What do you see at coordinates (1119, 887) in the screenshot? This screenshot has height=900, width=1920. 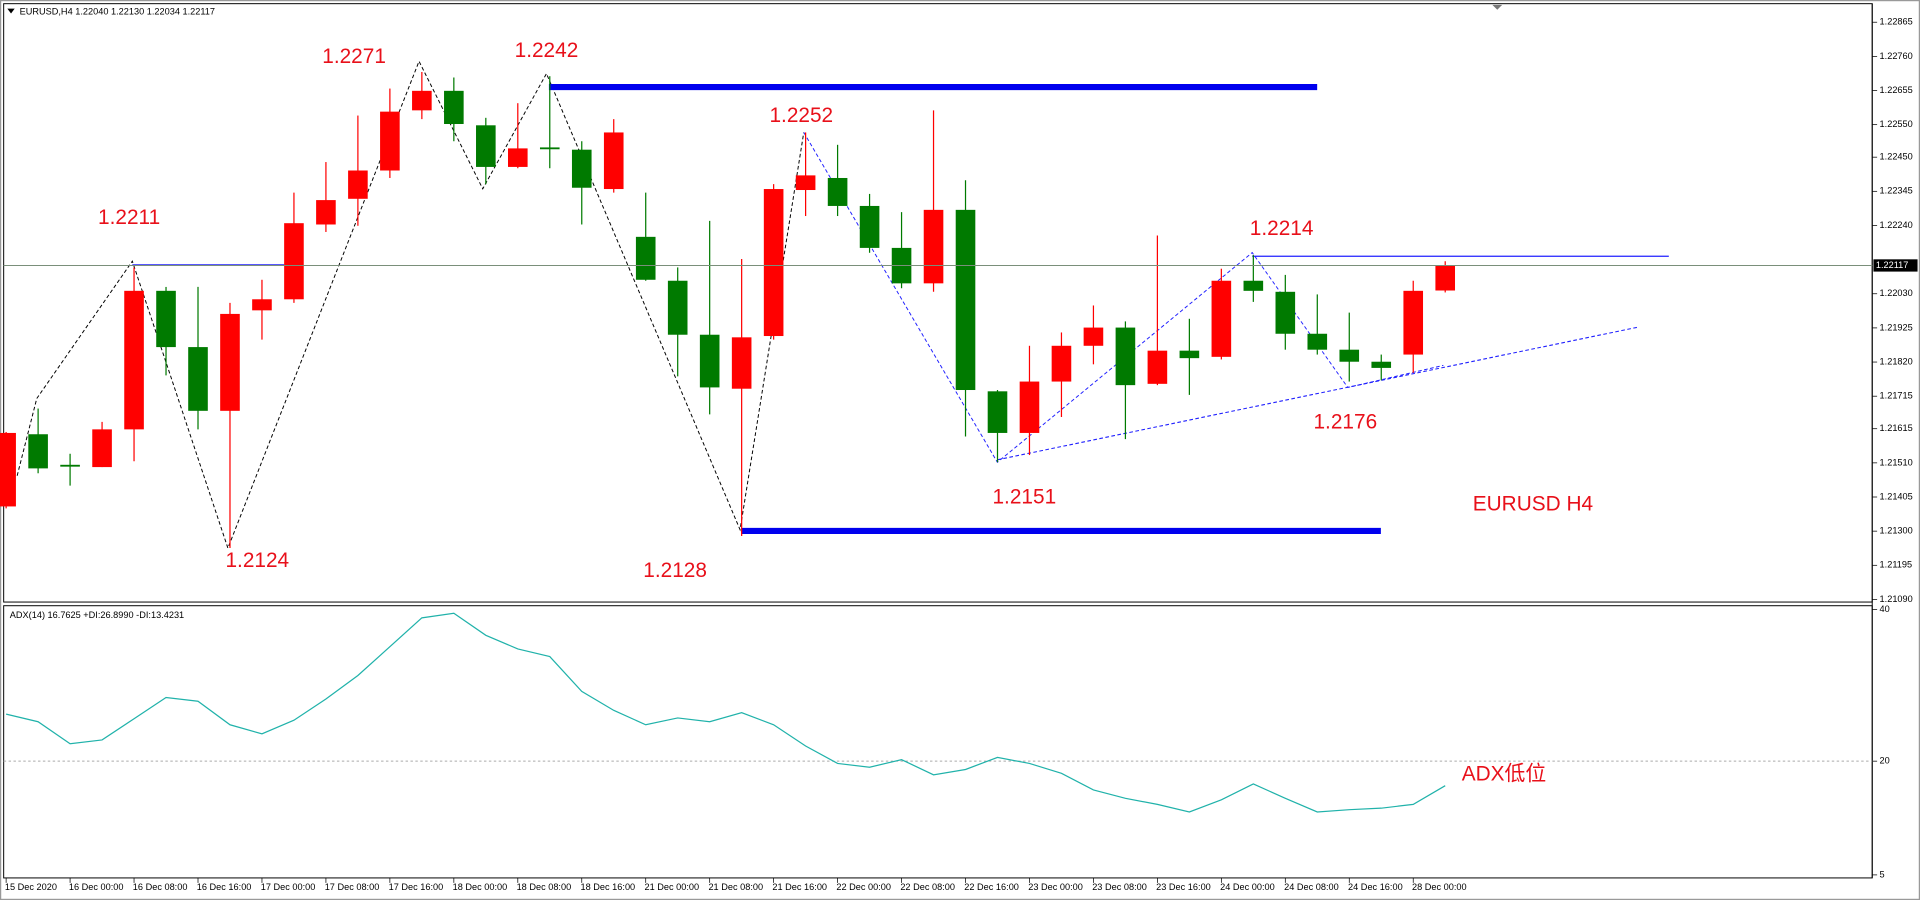 I see `x-tick-label: 23 Dec 08:00` at bounding box center [1119, 887].